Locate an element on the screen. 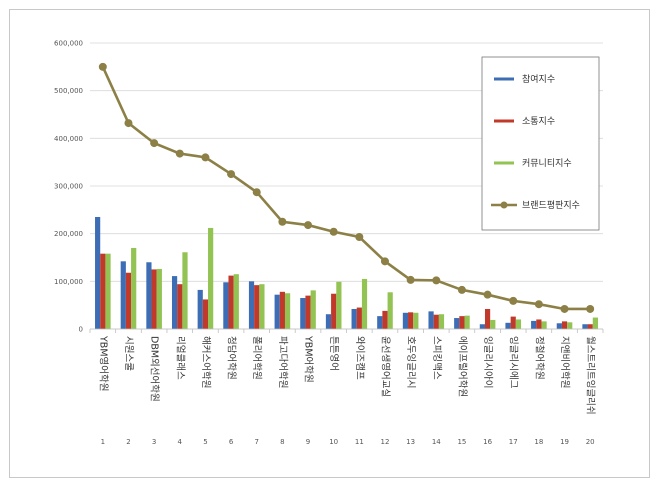 The width and height of the screenshot is (660, 487). x-tick-label: 3 is located at coordinates (154, 442).